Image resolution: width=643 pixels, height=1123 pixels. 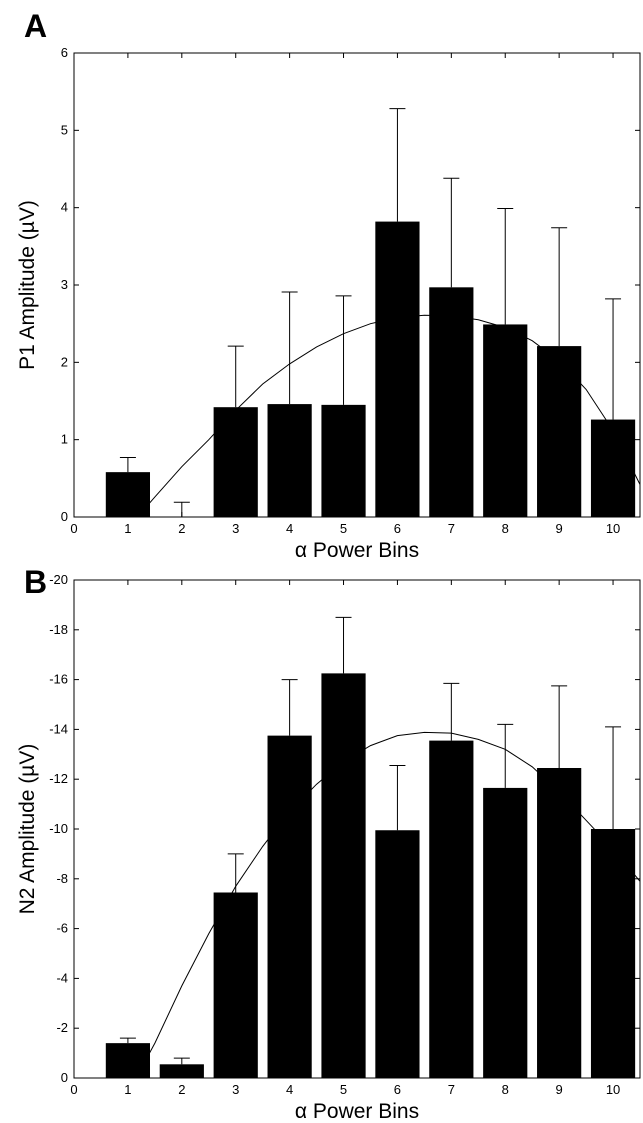 What do you see at coordinates (64, 439) in the screenshot?
I see `y-tick-label: 1` at bounding box center [64, 439].